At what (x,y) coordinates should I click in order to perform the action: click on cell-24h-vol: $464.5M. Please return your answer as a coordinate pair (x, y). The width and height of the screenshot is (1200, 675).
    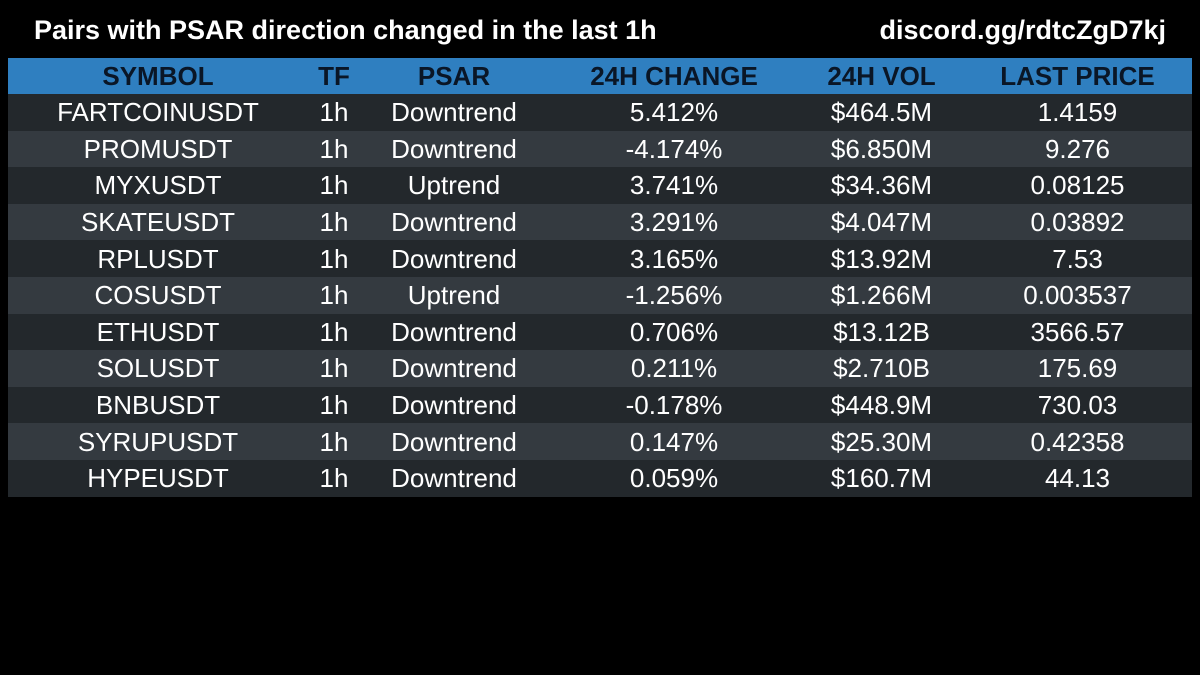
    Looking at the image, I should click on (881, 112).